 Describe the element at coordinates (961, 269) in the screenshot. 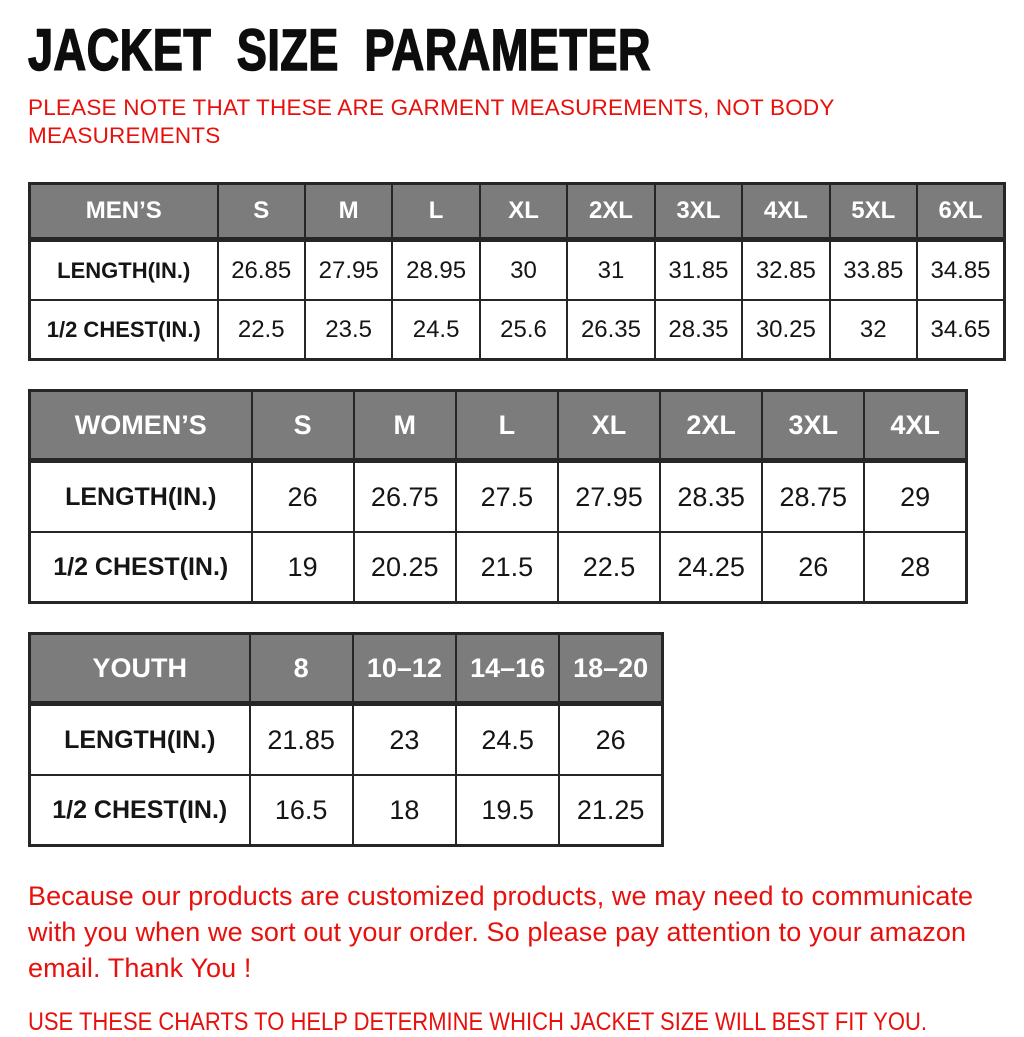

I see `size-value: 34.85` at that location.